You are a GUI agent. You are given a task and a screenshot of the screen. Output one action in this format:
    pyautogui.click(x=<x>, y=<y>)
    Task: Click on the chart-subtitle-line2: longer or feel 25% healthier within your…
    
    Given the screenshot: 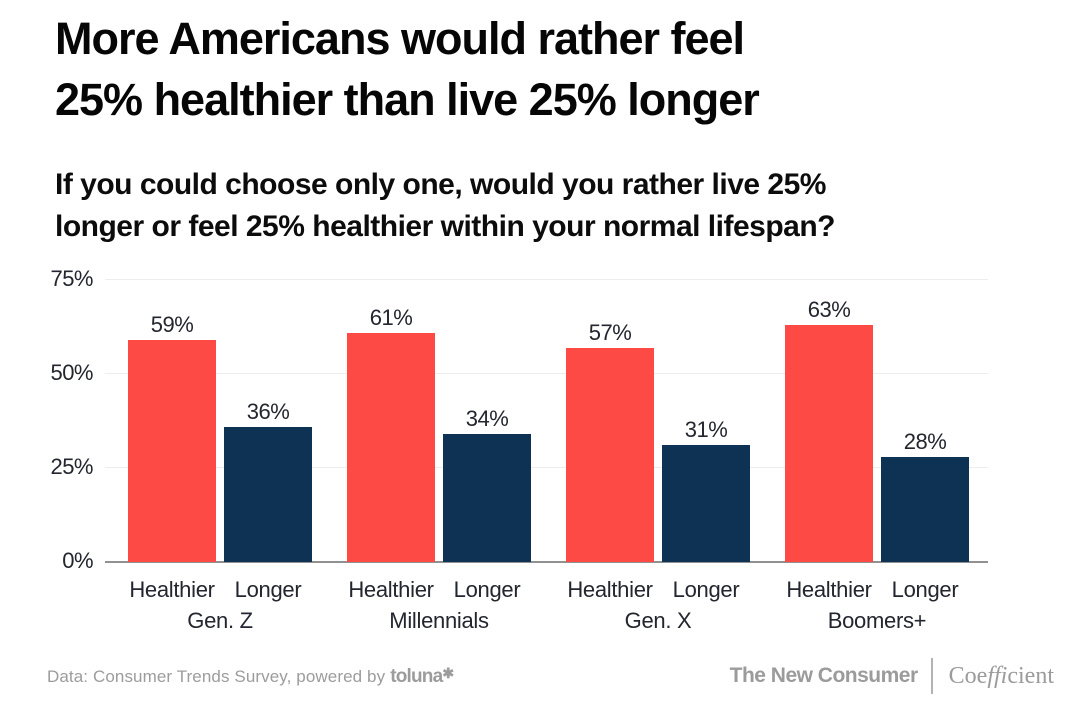 What is the action you would take?
    pyautogui.click(x=445, y=226)
    